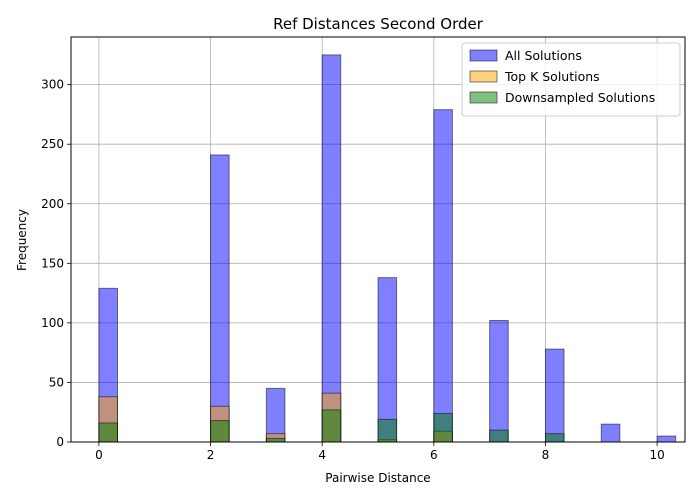  What do you see at coordinates (99, 455) in the screenshot?
I see `x-tick-label: 0` at bounding box center [99, 455].